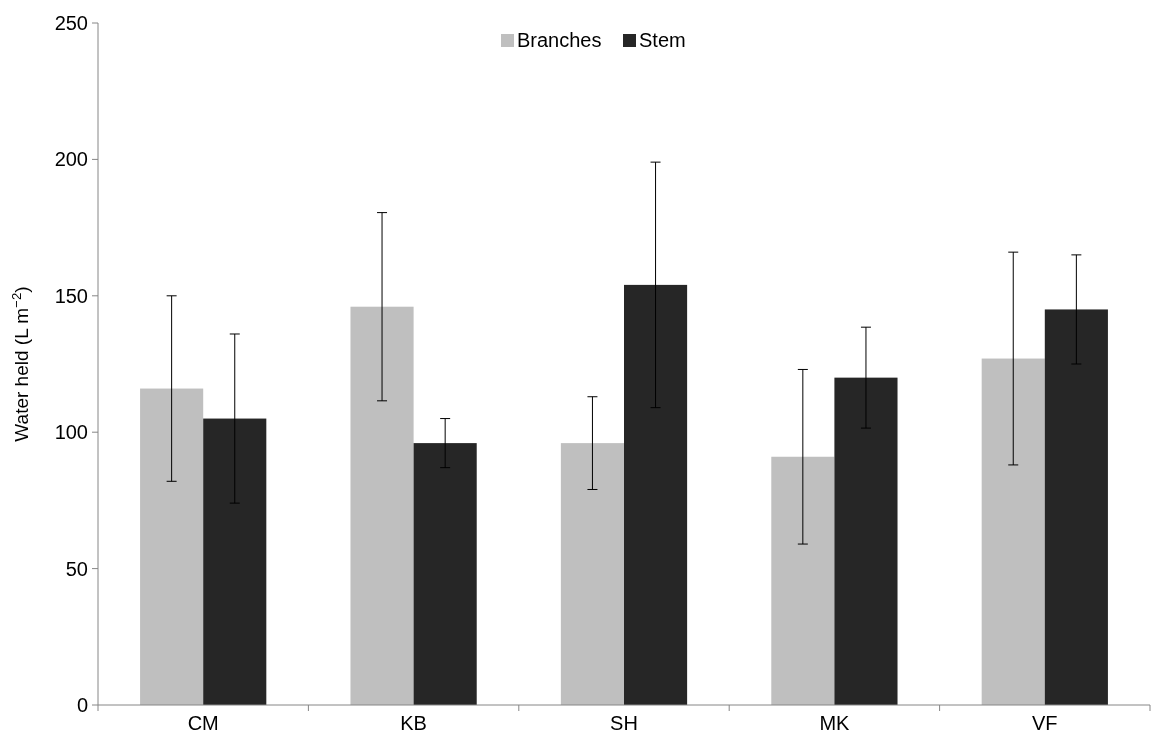  I want to click on x-tick-label: VF, so click(1045, 723).